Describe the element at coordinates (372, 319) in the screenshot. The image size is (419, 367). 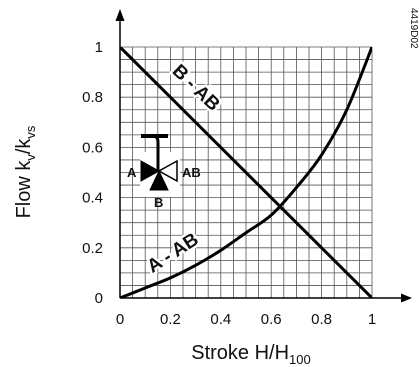
I see `x-tick-label: 1` at that location.